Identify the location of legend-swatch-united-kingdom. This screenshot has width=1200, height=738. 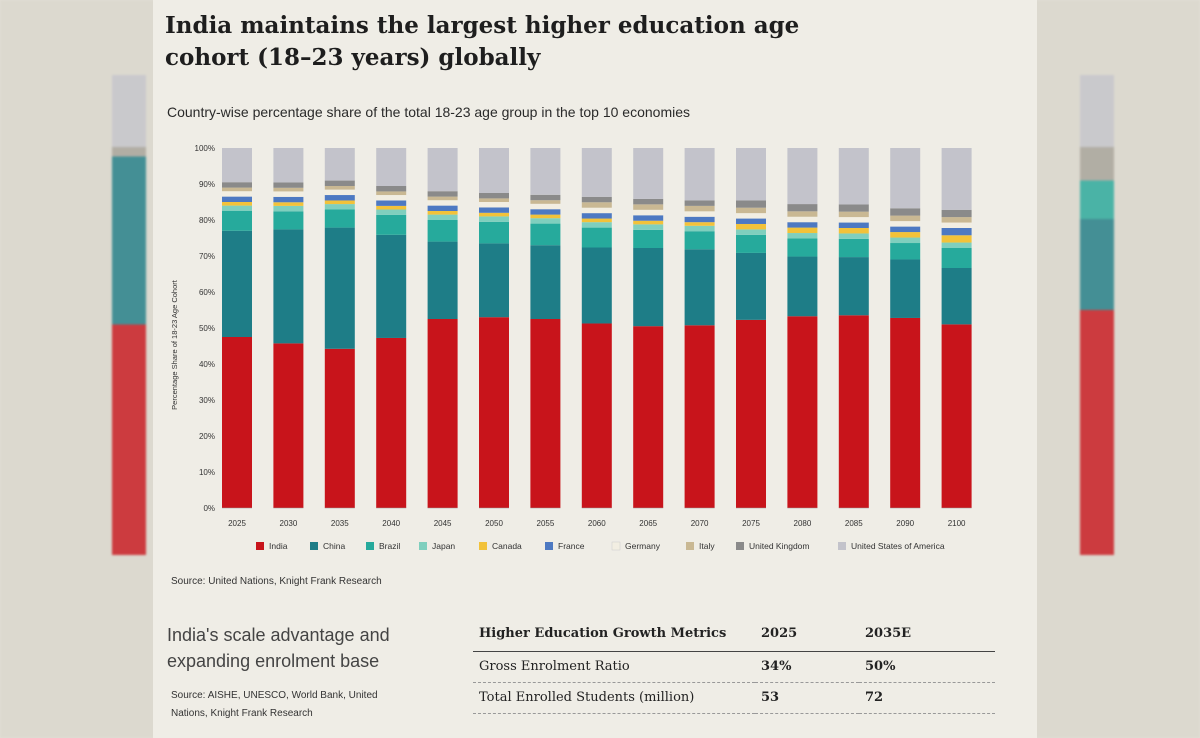
(740, 546).